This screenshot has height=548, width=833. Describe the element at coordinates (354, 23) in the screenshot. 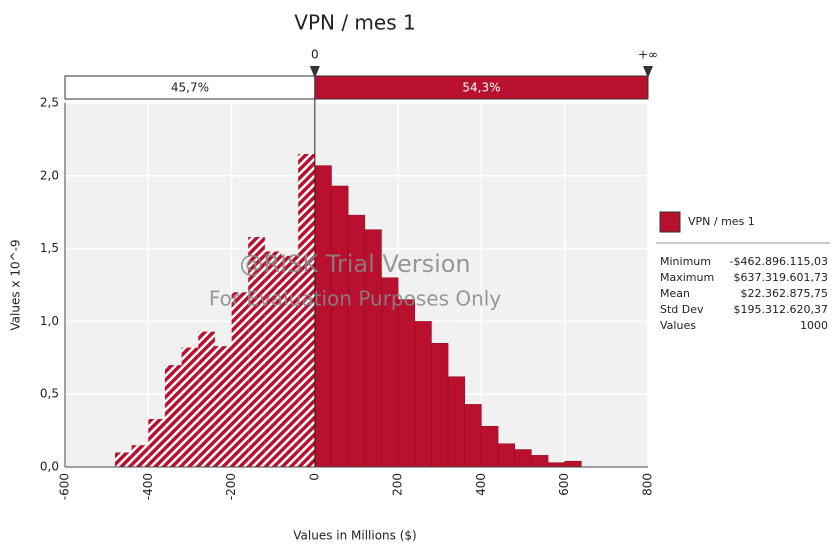

I see `chart-title: VPN / mes 1` at that location.